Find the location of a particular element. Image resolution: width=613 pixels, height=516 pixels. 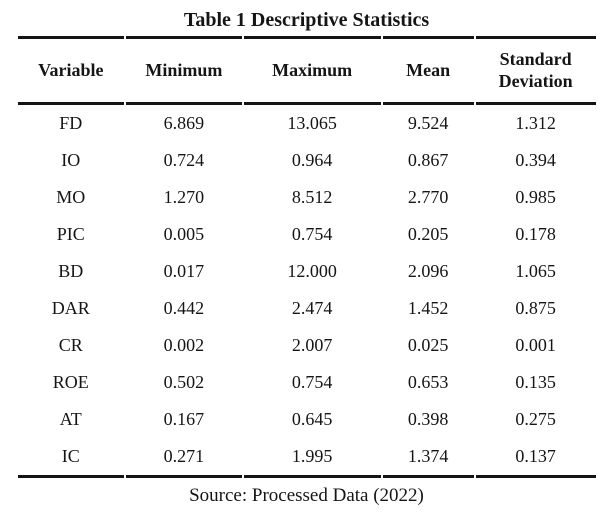

table-row-fd: FD 6.869 13.065 9.524 1.312 is located at coordinates (307, 123).